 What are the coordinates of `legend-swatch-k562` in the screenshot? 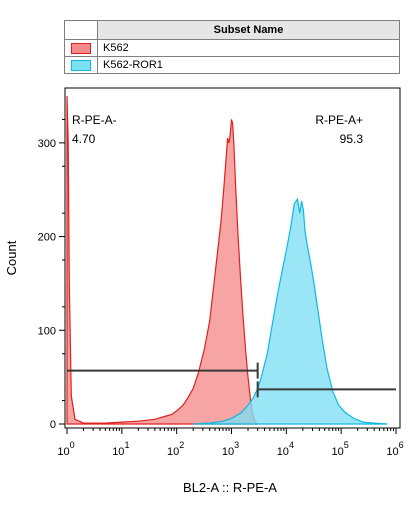 It's located at (81, 48).